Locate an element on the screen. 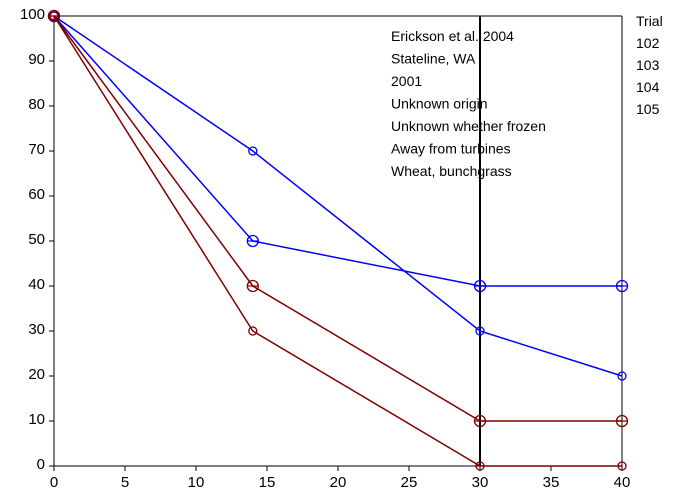 This screenshot has height=496, width=674. legend-title: Trial is located at coordinates (649, 21).